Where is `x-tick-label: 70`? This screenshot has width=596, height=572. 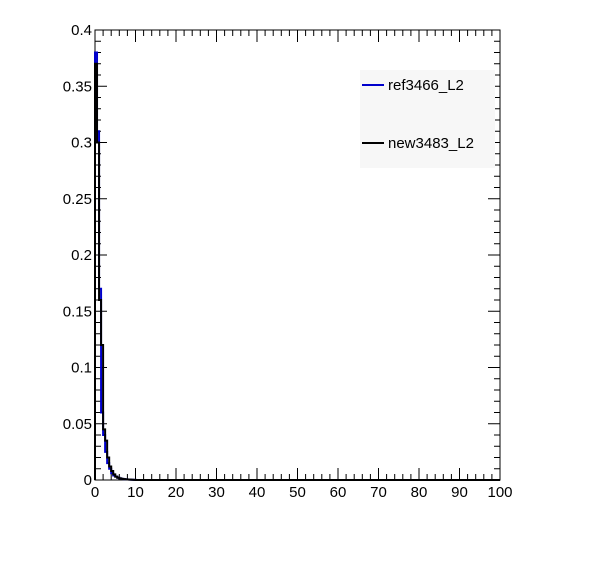
x-tick-label: 70 is located at coordinates (378, 492).